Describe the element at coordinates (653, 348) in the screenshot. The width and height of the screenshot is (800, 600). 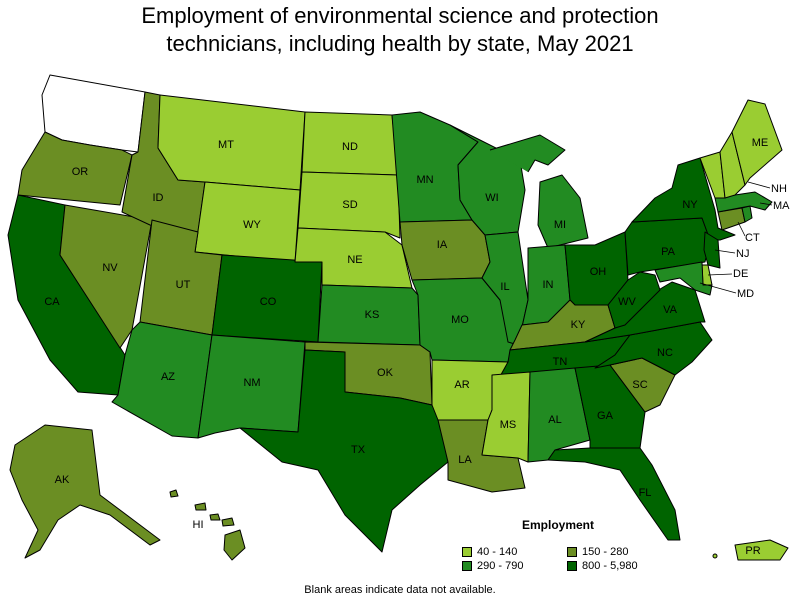
I see `state-nc` at that location.